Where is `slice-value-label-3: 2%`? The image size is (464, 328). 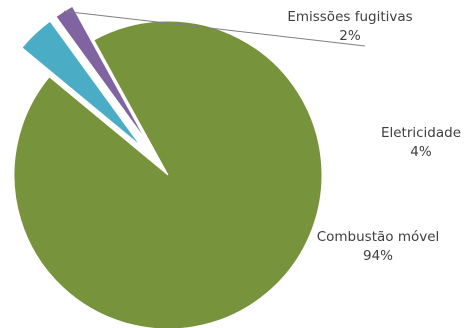
slice-value-label-3: 2% is located at coordinates (350, 36).